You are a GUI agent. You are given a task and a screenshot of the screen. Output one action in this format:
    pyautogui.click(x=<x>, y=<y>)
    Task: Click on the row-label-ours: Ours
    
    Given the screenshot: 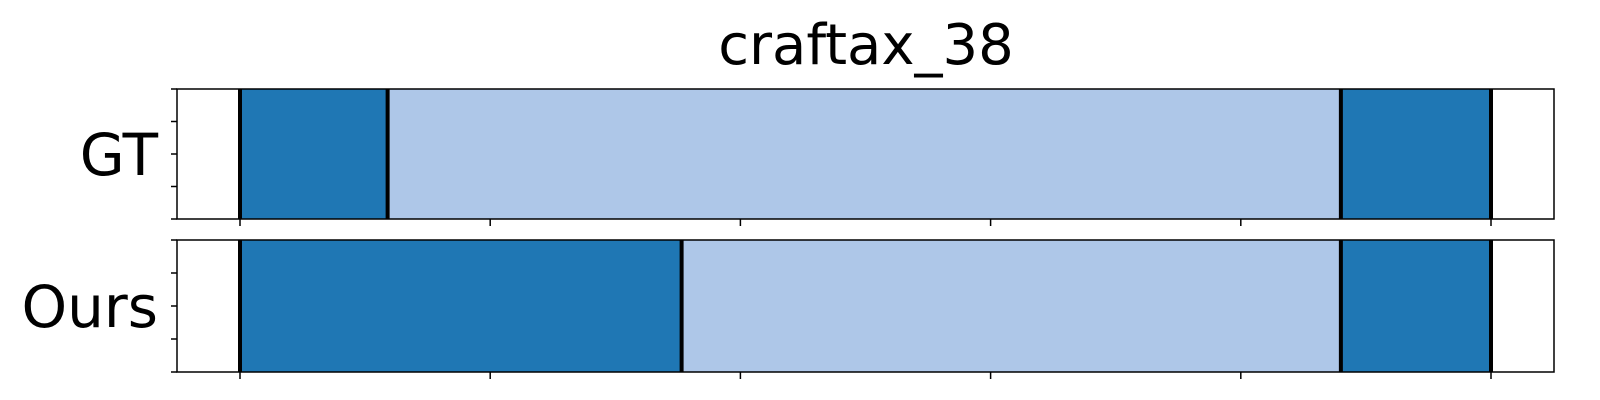 What is the action you would take?
    pyautogui.click(x=90, y=307)
    